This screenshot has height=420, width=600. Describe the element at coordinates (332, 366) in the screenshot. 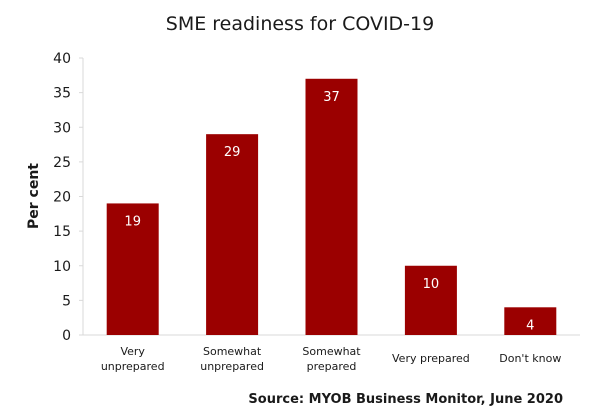

I see `x-category-label: prepared` at that location.